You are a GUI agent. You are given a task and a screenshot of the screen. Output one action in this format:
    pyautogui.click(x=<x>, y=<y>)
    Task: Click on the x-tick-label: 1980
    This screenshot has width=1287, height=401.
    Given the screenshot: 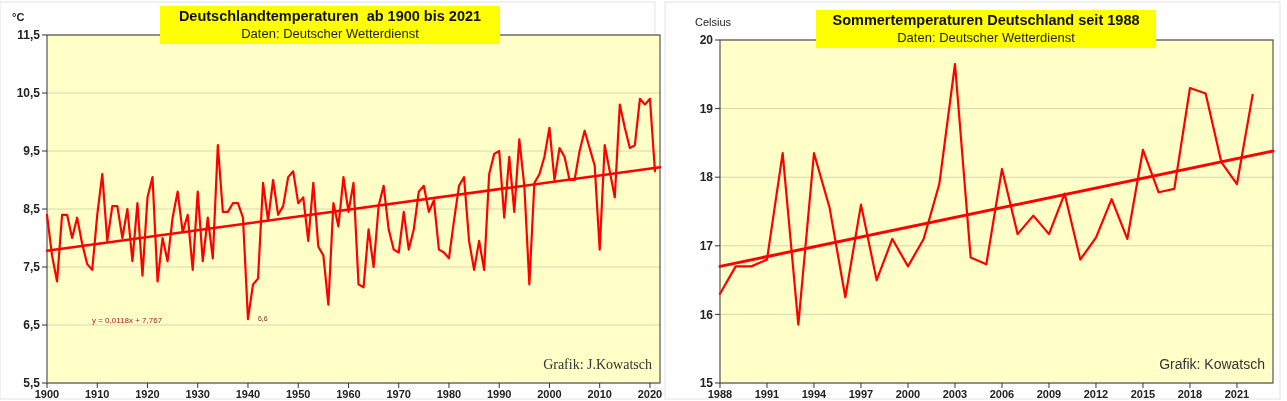 What is the action you would take?
    pyautogui.click(x=449, y=394)
    